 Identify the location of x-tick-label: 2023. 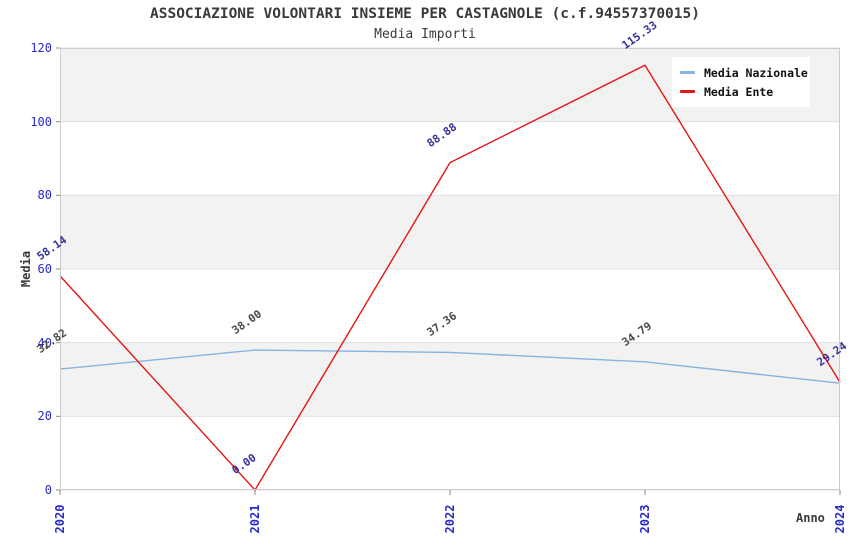
(645, 519).